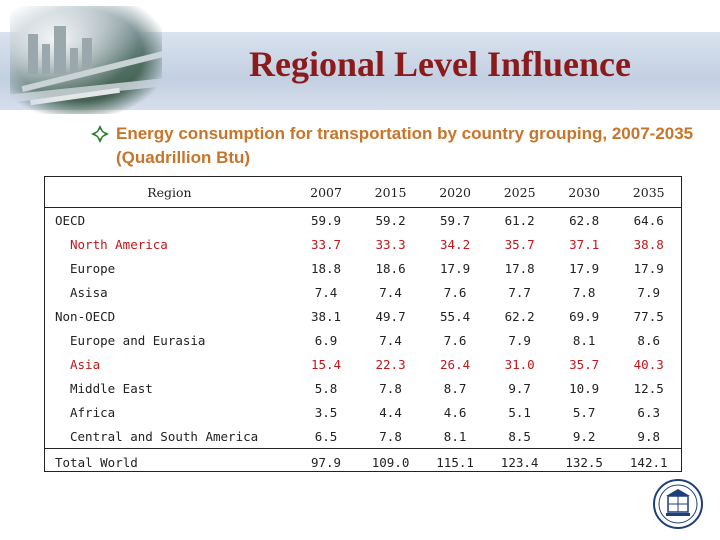  Describe the element at coordinates (326, 244) in the screenshot. I see `table-cell: 33.7` at that location.